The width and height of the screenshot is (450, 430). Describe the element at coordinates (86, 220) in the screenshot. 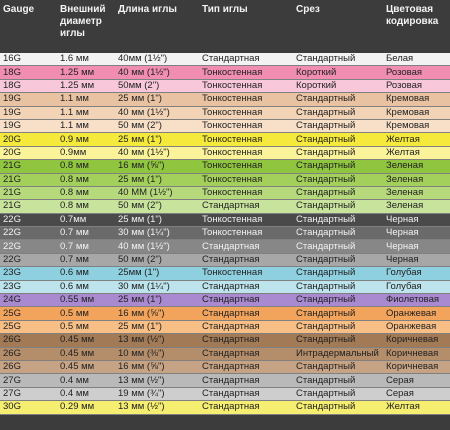

I see `cell-outer-diameter: 0.7мм` at that location.